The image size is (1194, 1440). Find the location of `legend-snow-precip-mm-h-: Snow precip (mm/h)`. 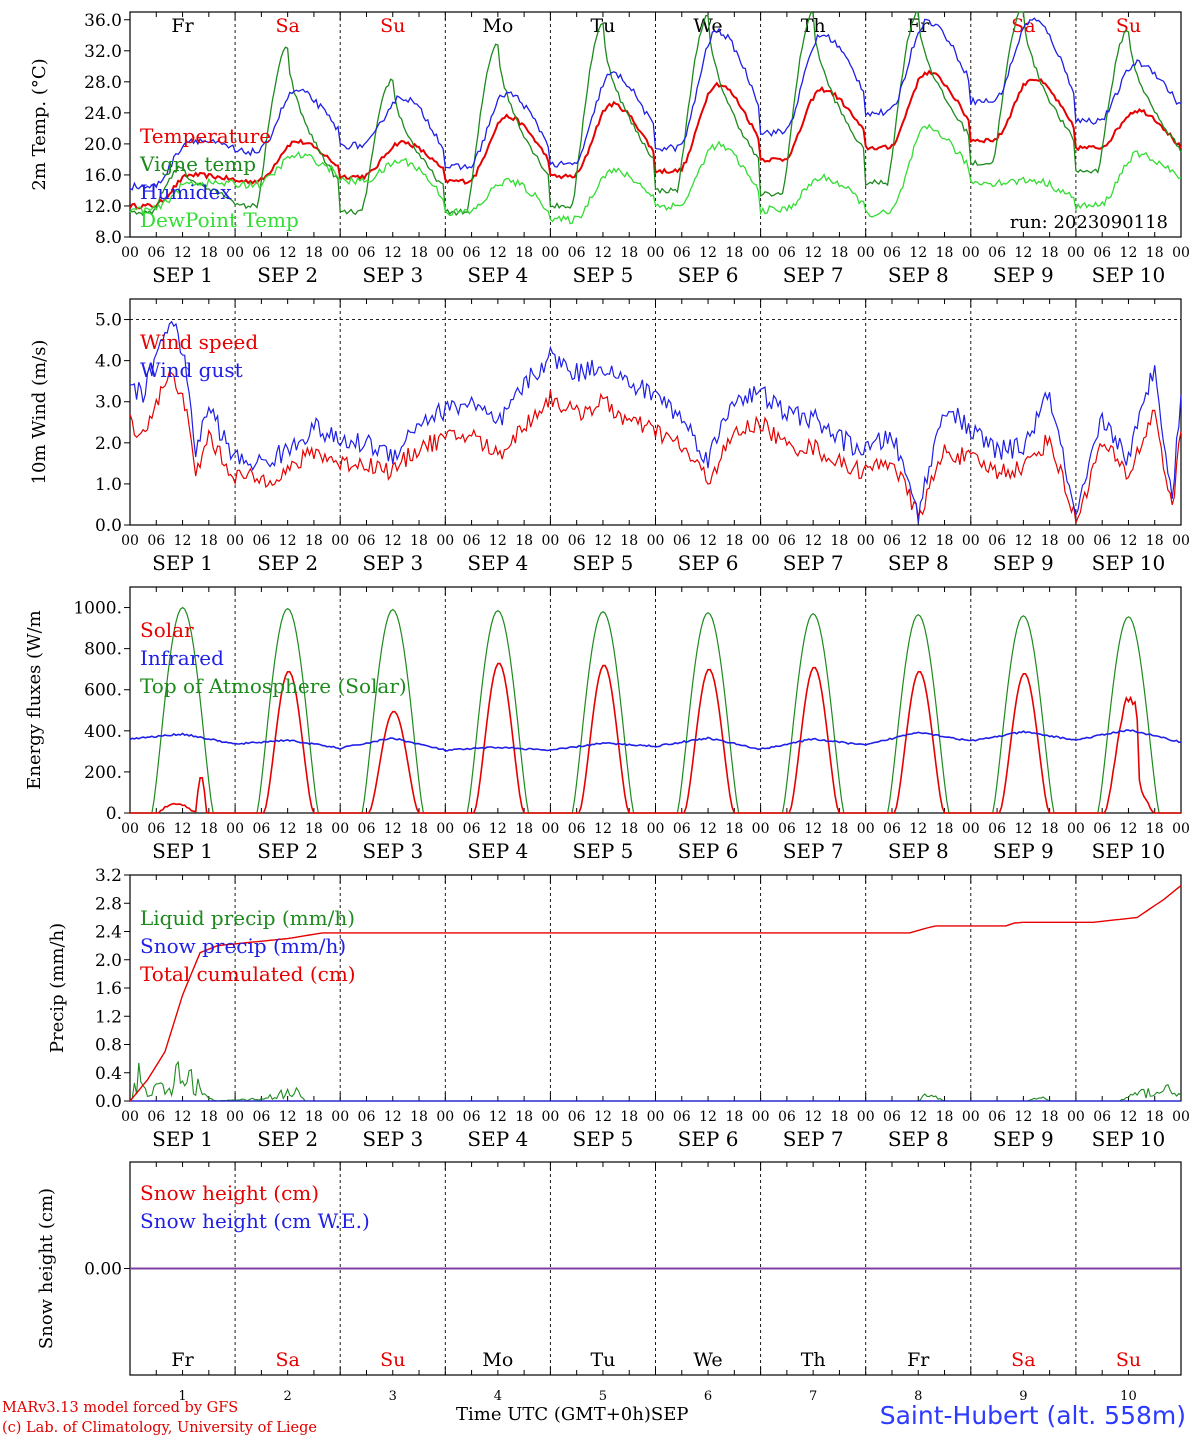

legend-snow-precip-mm-h-: Snow precip (mm/h) is located at coordinates (243, 946).